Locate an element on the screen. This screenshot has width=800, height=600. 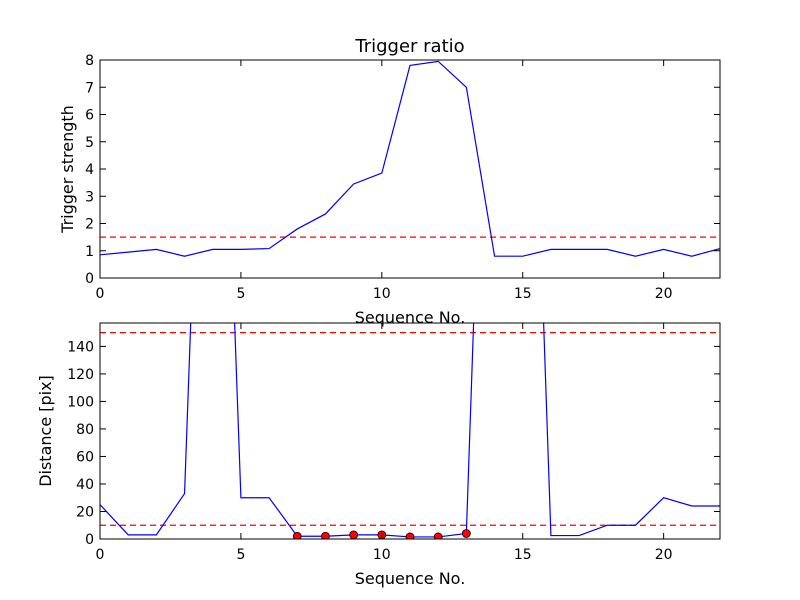
y-axis-label: Trigger strength is located at coordinates (67, 169).